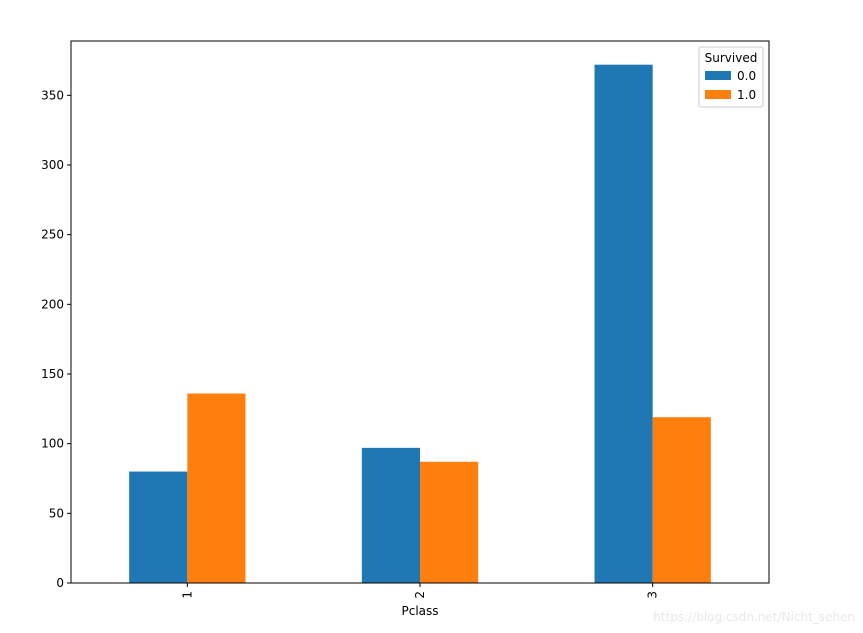 This screenshot has height=633, width=863. Describe the element at coordinates (52, 304) in the screenshot. I see `y-tick-label: 200` at that location.